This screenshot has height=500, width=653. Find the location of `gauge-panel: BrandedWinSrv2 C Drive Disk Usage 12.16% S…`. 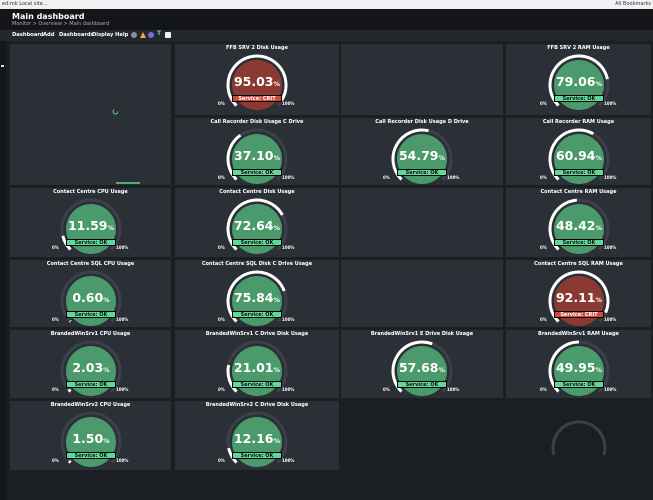

gauge-panel: BrandedWinSrv2 C Drive Disk Usage 12.16% S… is located at coordinates (257, 435).